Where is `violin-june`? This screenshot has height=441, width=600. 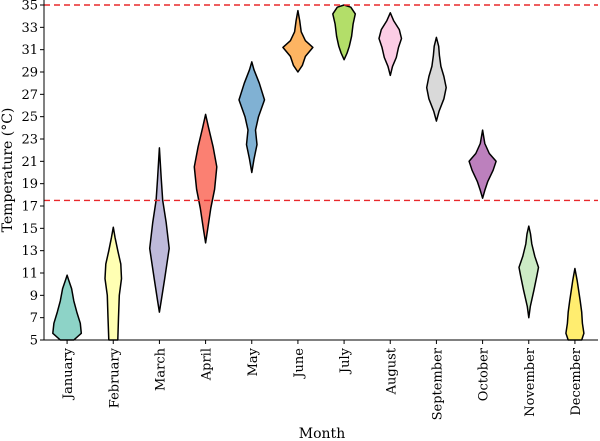 violin-june is located at coordinates (298, 41).